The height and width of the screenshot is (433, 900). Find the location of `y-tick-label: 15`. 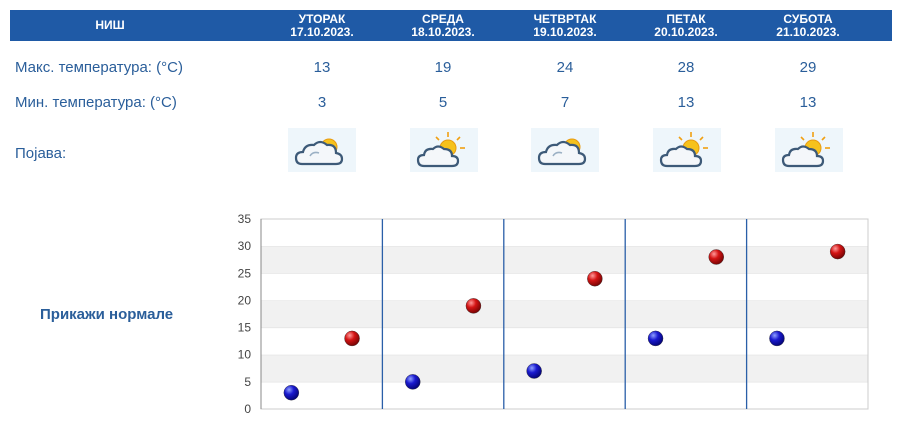

y-tick-label: 15 is located at coordinates (245, 328).